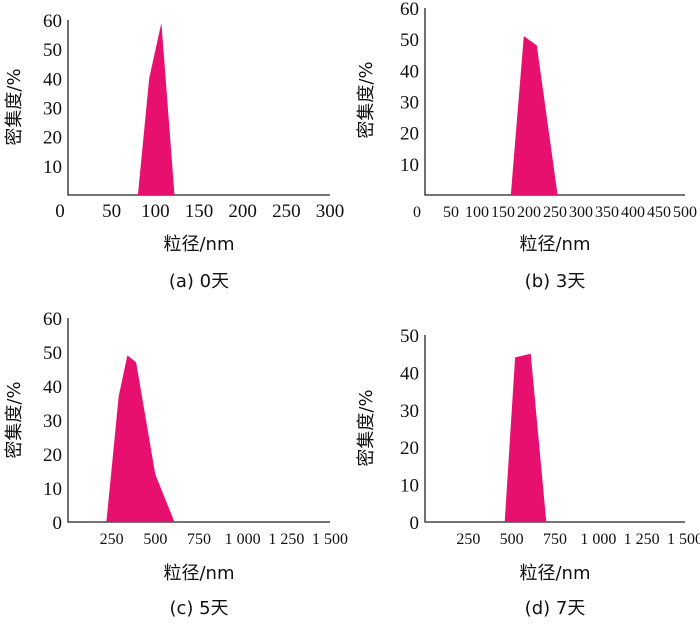 This screenshot has width=700, height=627. What do you see at coordinates (330, 539) in the screenshot?
I see `x-tick-label-c: 1 500` at bounding box center [330, 539].